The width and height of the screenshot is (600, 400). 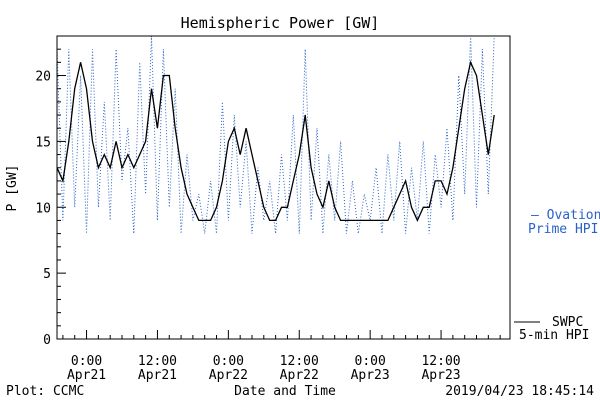 What do you see at coordinates (557, 275) in the screenshot?
I see `legend: — Ovation Prime HPI SWPC 5-min HPI` at bounding box center [557, 275].